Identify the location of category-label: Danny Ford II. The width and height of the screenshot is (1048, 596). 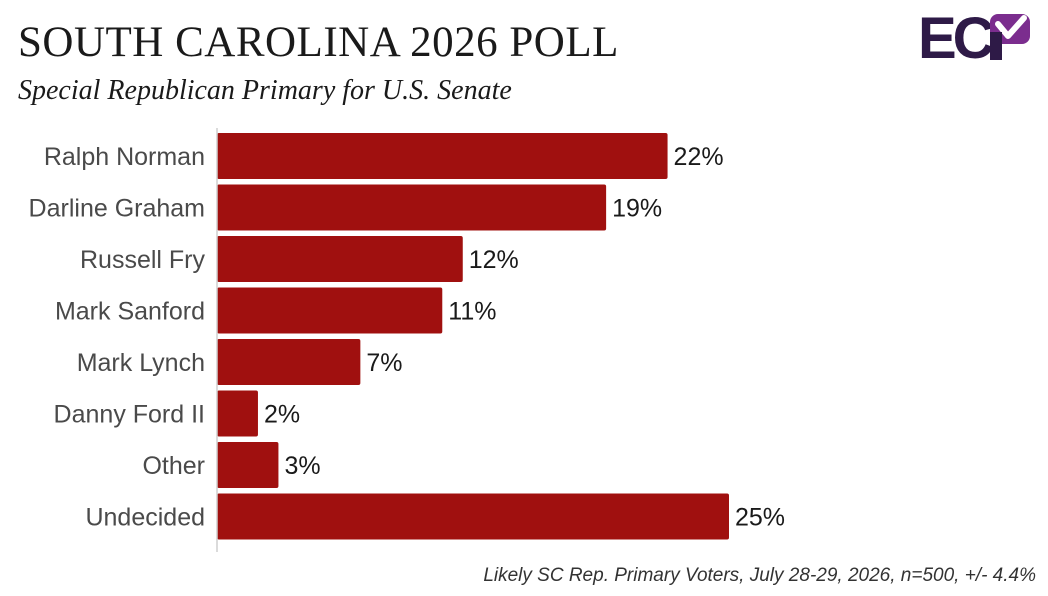
(129, 415).